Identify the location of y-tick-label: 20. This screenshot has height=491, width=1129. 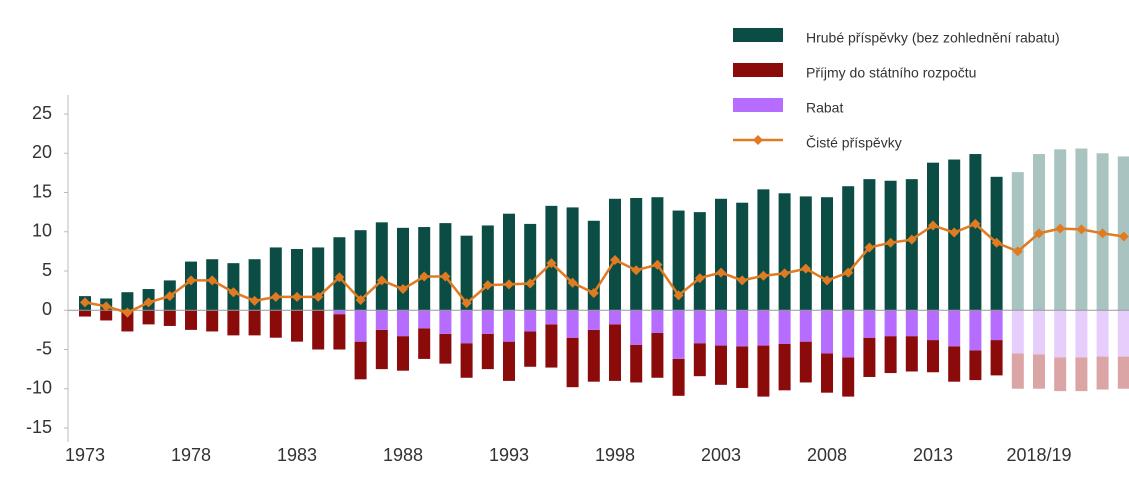
(42, 152).